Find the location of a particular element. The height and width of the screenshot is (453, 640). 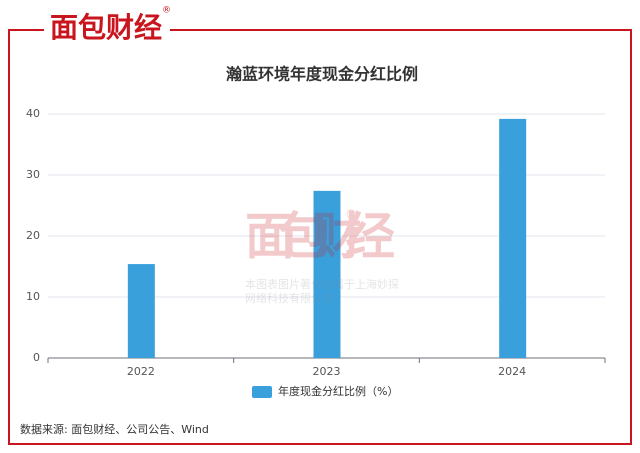

y-tick-label: 20 is located at coordinates (33, 235).